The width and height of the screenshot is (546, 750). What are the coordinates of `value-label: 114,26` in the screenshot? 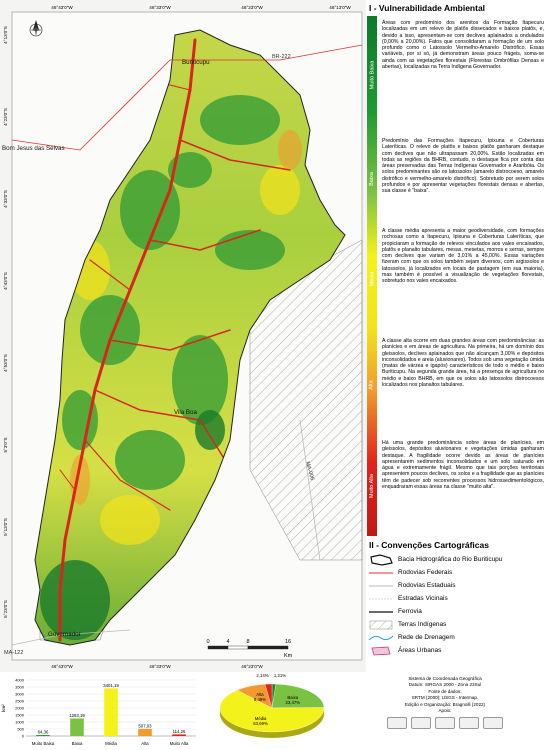 It's located at (179, 731).